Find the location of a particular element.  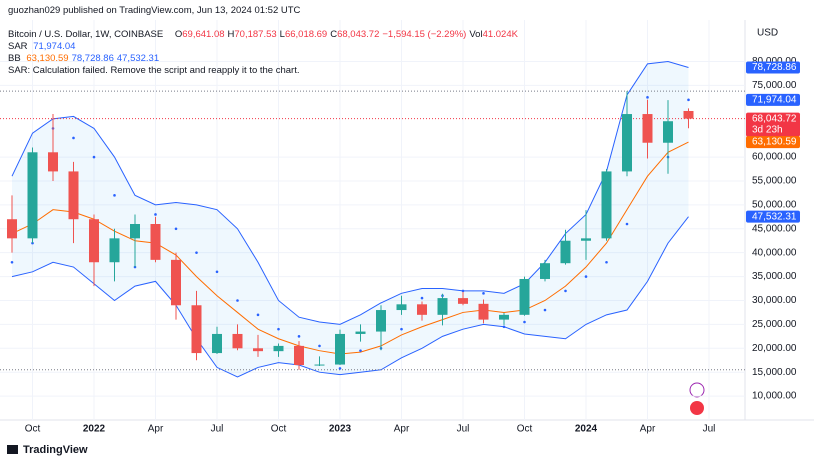

ohlc-label: O is located at coordinates (178, 34).